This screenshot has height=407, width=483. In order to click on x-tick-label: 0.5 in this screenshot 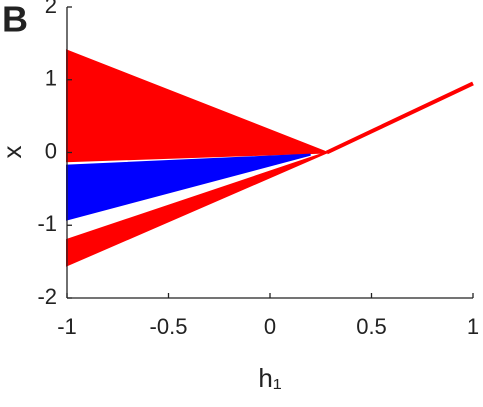, I will do `click(371, 326)`.